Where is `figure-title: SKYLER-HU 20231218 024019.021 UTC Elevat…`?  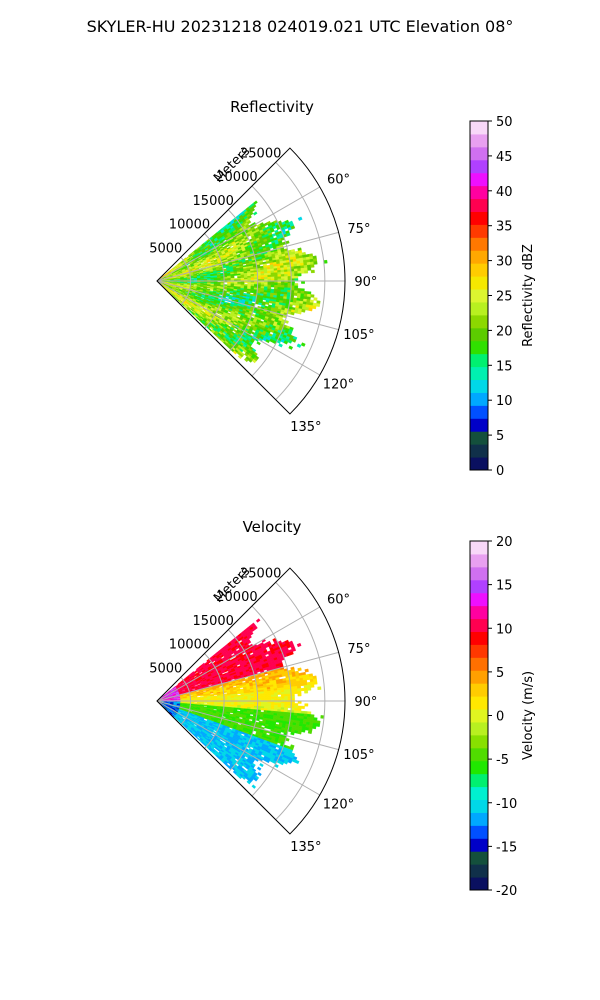
figure-title: SKYLER-HU 20231218 024019.021 UTC Elevat… is located at coordinates (300, 26).